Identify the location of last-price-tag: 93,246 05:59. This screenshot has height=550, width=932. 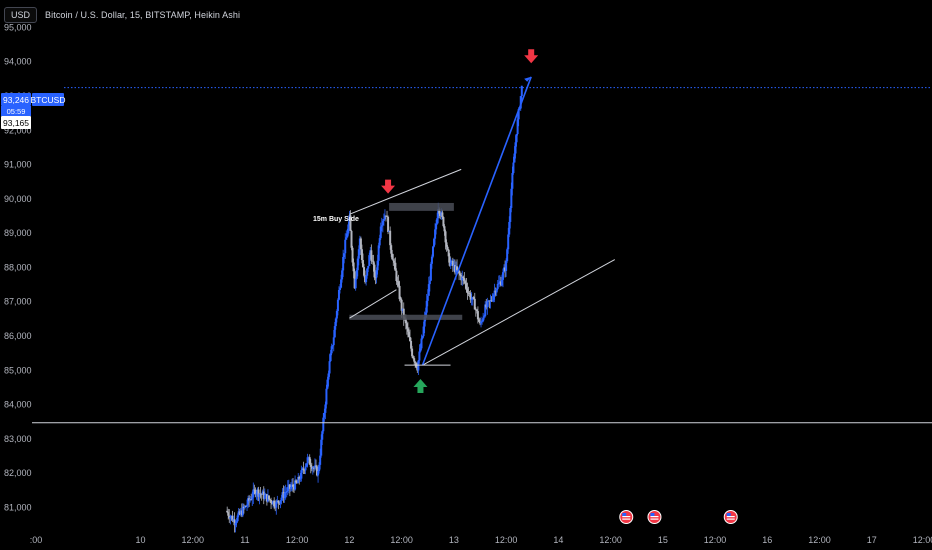
(16, 104).